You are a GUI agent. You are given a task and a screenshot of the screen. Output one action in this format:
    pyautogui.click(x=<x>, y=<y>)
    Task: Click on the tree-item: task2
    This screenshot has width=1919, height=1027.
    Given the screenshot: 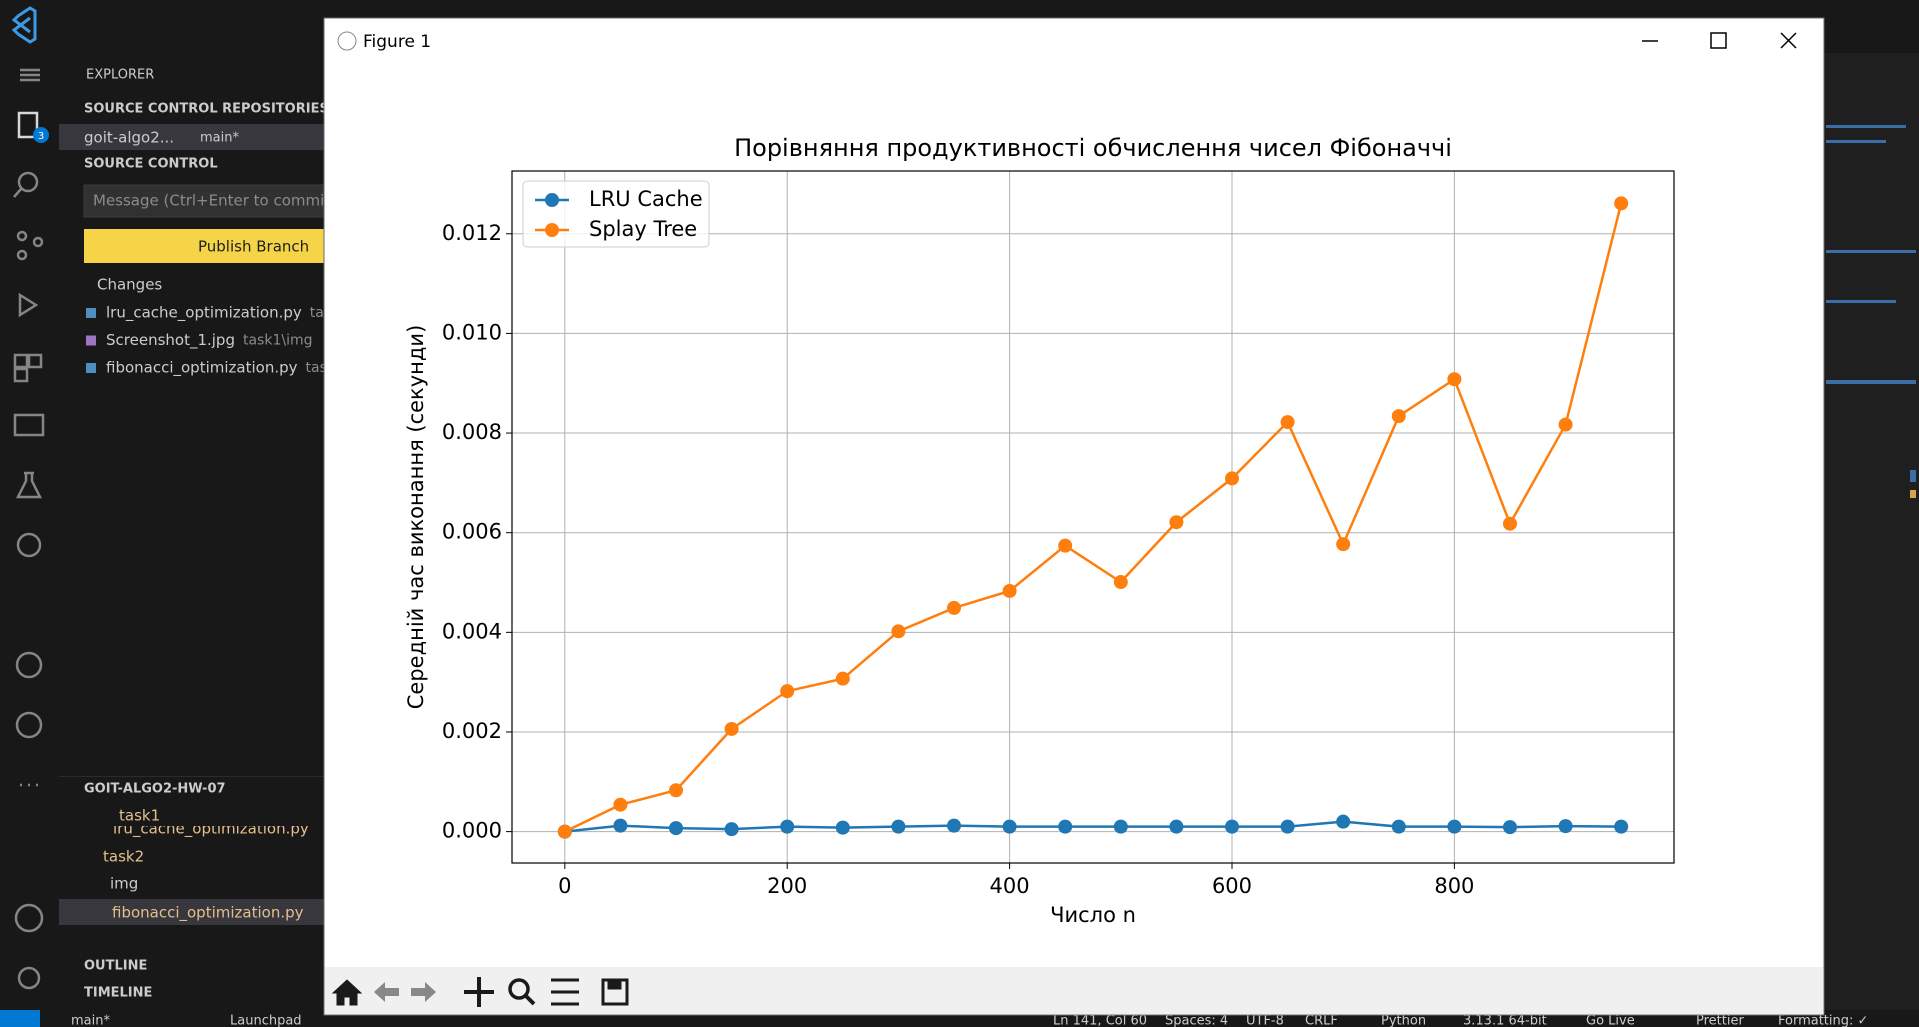 What is the action you would take?
    pyautogui.click(x=123, y=857)
    